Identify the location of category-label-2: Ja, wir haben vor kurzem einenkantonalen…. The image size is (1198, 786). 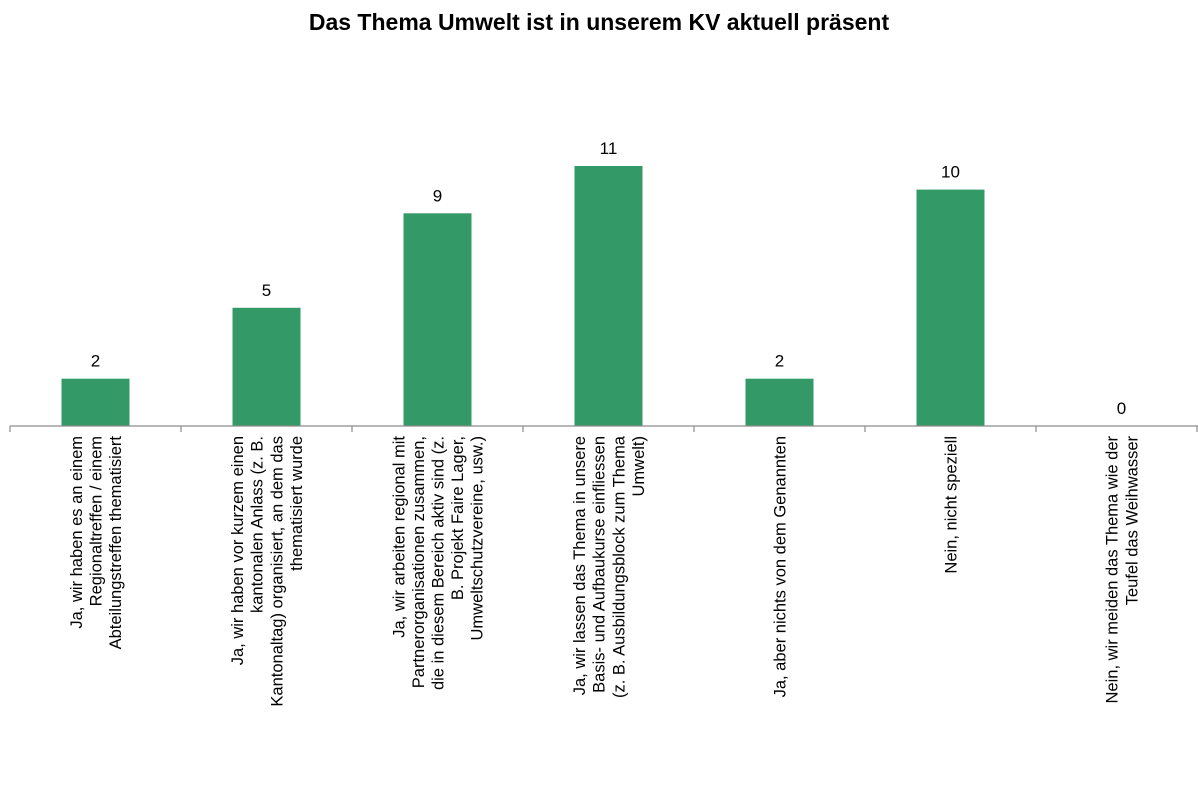
(267, 571).